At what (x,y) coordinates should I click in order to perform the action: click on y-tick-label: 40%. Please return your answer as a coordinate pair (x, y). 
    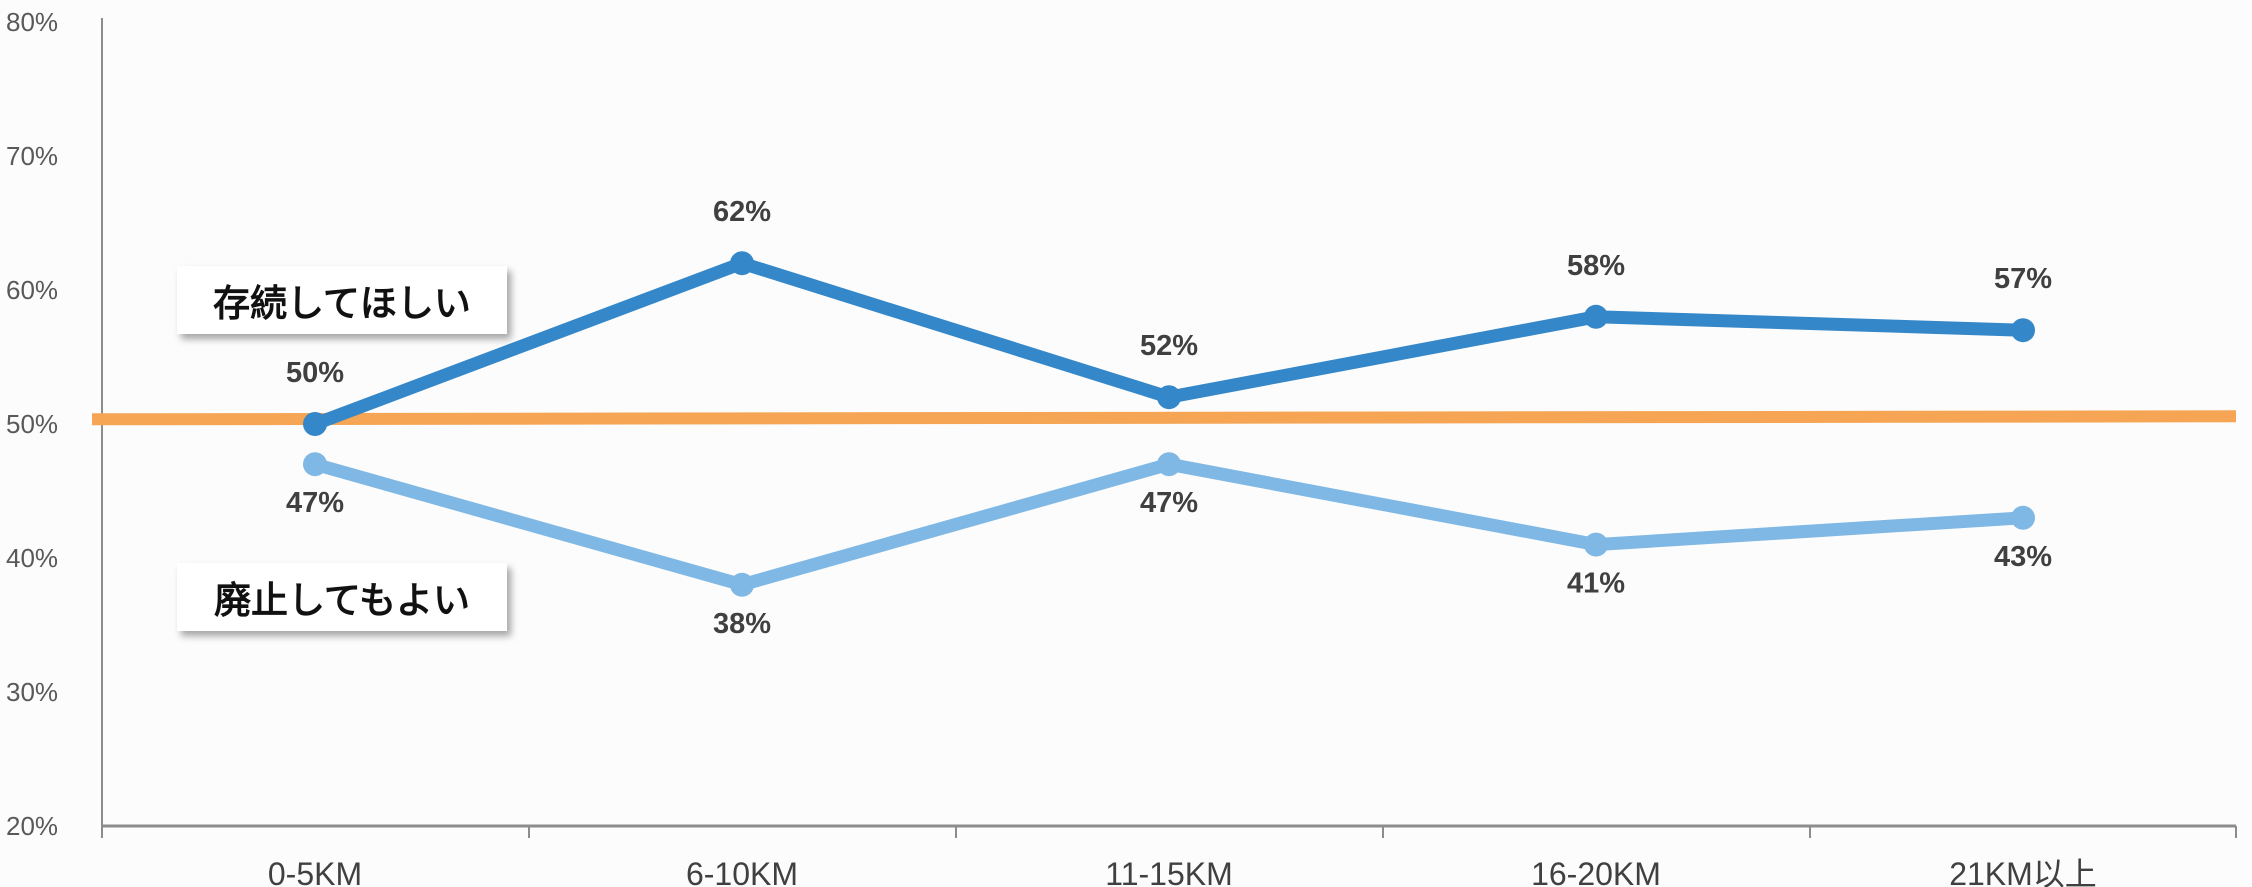
    Looking at the image, I should click on (32, 558).